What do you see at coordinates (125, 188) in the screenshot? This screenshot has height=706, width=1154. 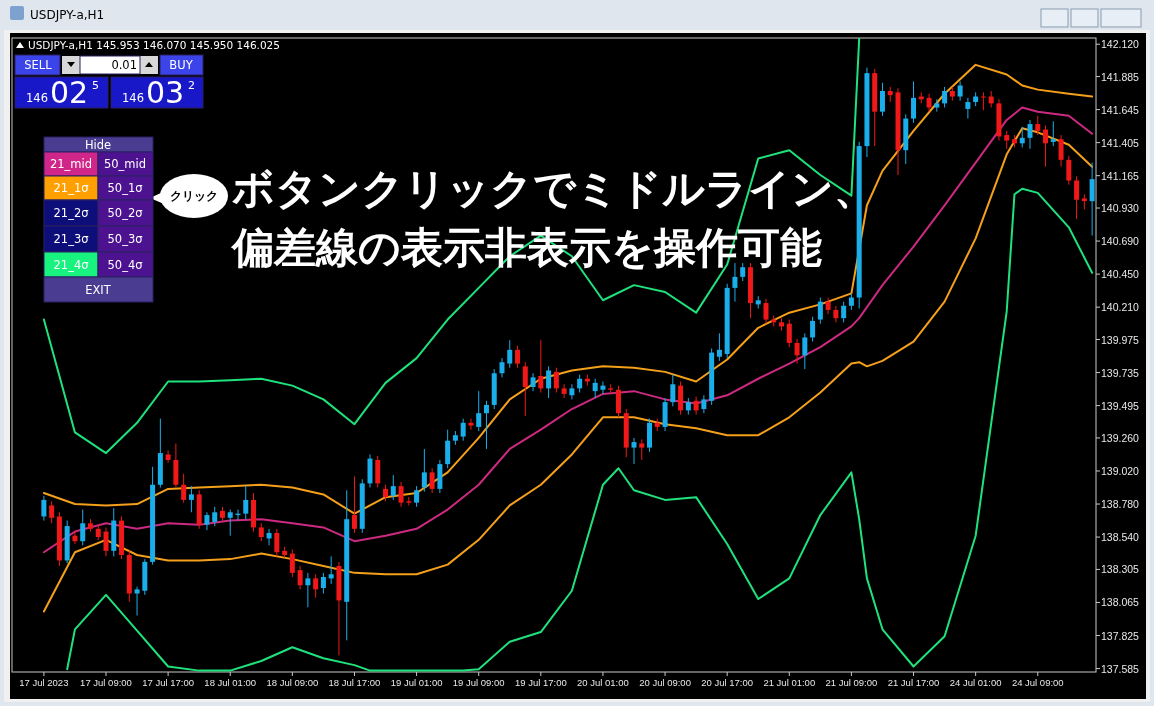 I see `annotation: 50_1σ` at bounding box center [125, 188].